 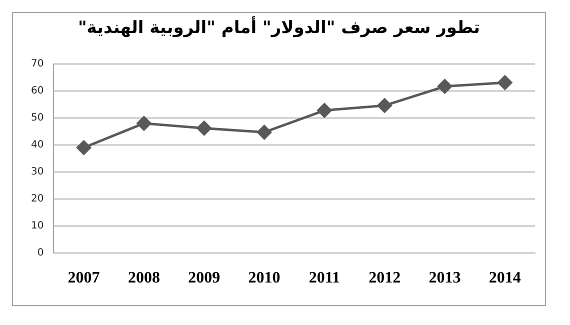 What do you see at coordinates (264, 278) in the screenshot?
I see `x-tick-label: 2010` at bounding box center [264, 278].